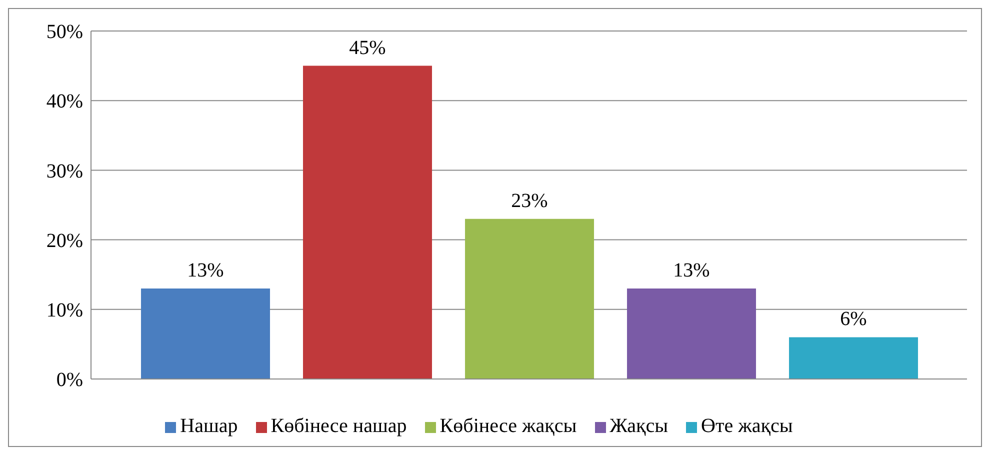 The height and width of the screenshot is (455, 990). What do you see at coordinates (338, 426) in the screenshot?
I see `legend-label: Көбінесе нашар` at bounding box center [338, 426].